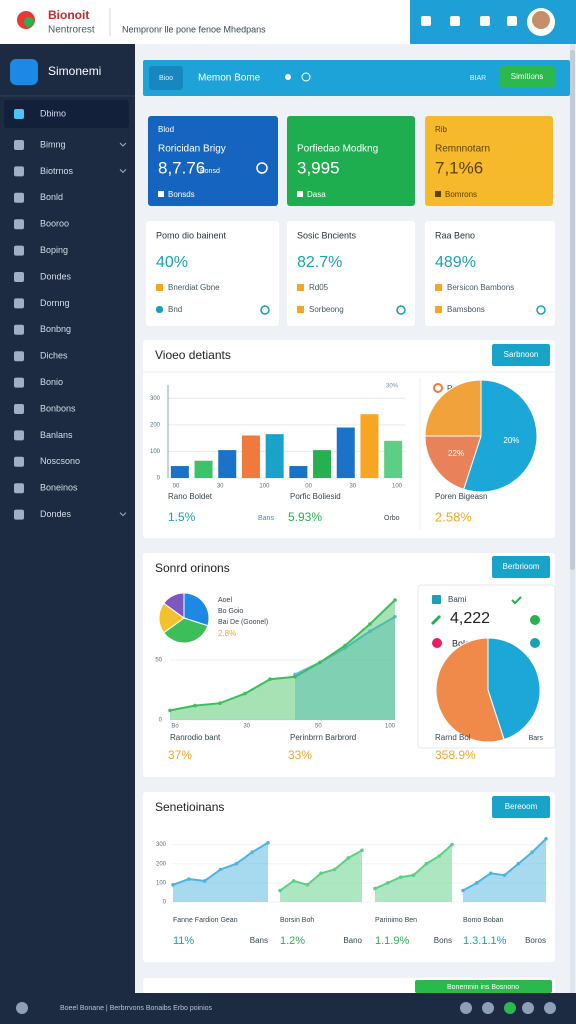 This screenshot has width=576, height=1024. Describe the element at coordinates (441, 129) in the screenshot. I see `stat-tag: Rib` at that location.